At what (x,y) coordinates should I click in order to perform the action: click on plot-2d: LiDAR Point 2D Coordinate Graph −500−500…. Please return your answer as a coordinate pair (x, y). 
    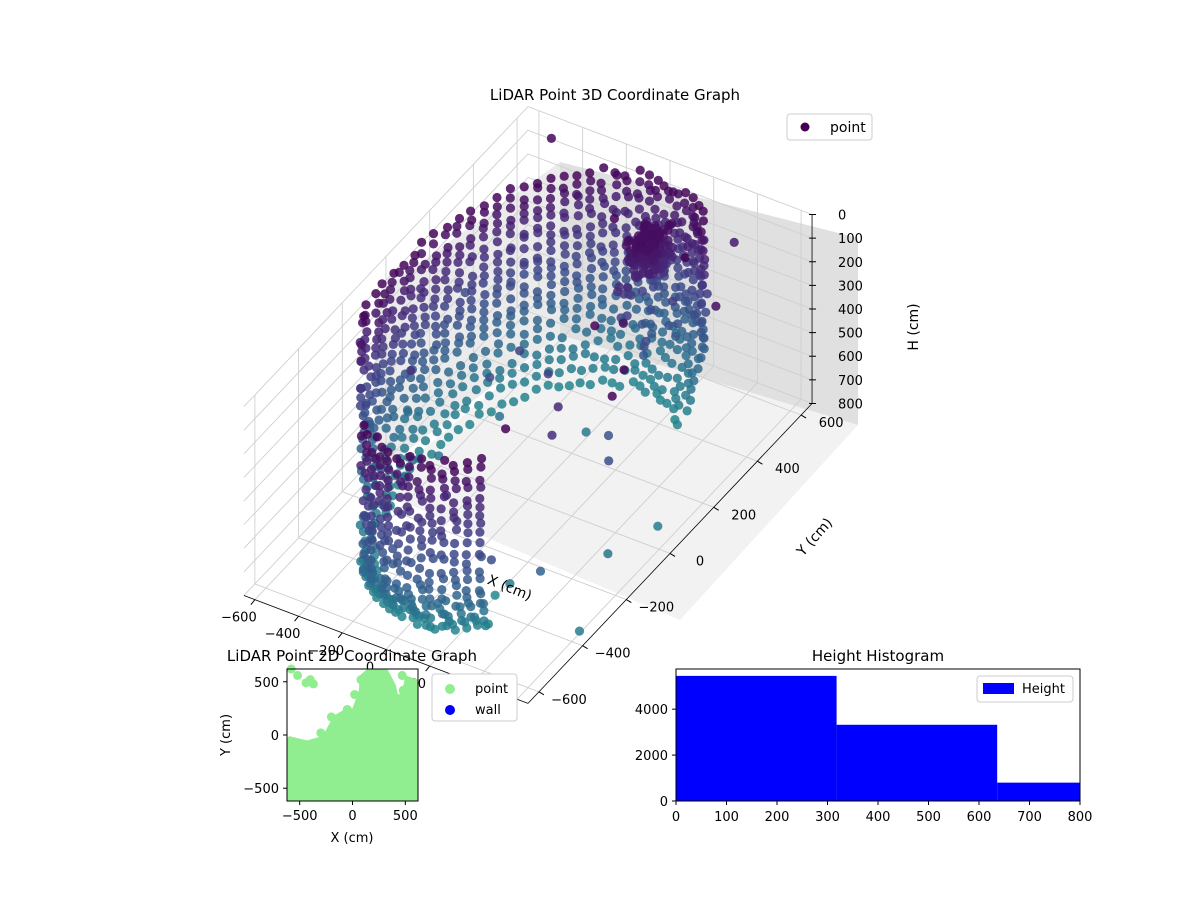
    Looking at the image, I should click on (368, 746).